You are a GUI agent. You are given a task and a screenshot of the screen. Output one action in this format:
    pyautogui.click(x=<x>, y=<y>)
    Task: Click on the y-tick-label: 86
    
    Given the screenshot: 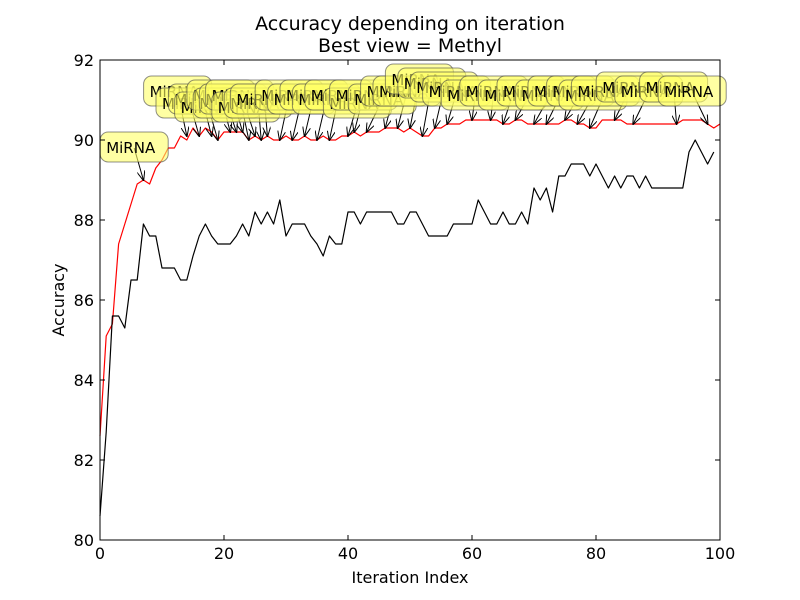 What is the action you would take?
    pyautogui.click(x=84, y=300)
    